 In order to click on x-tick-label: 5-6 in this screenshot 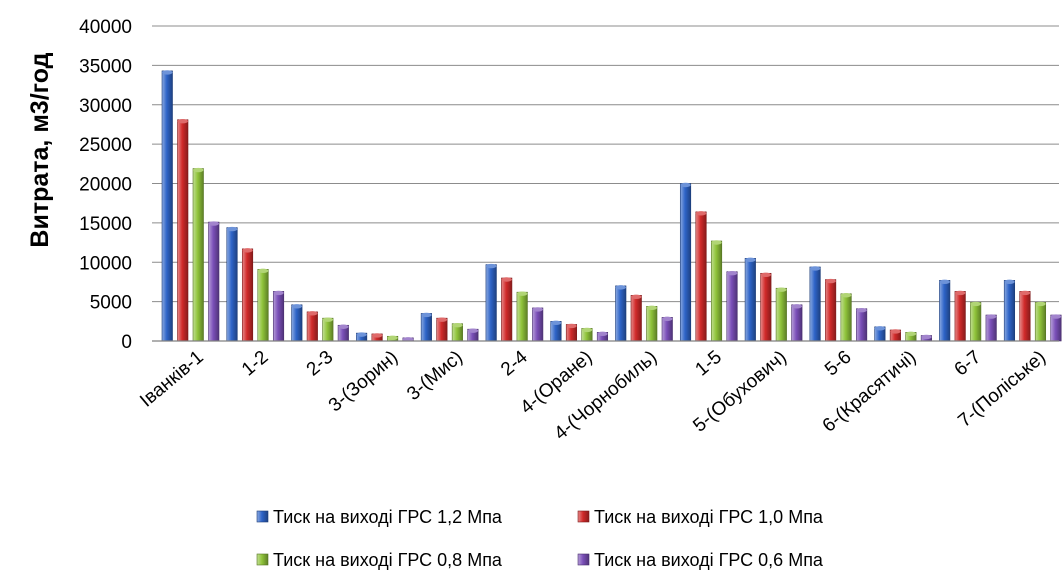, I will do `click(838, 364)`.